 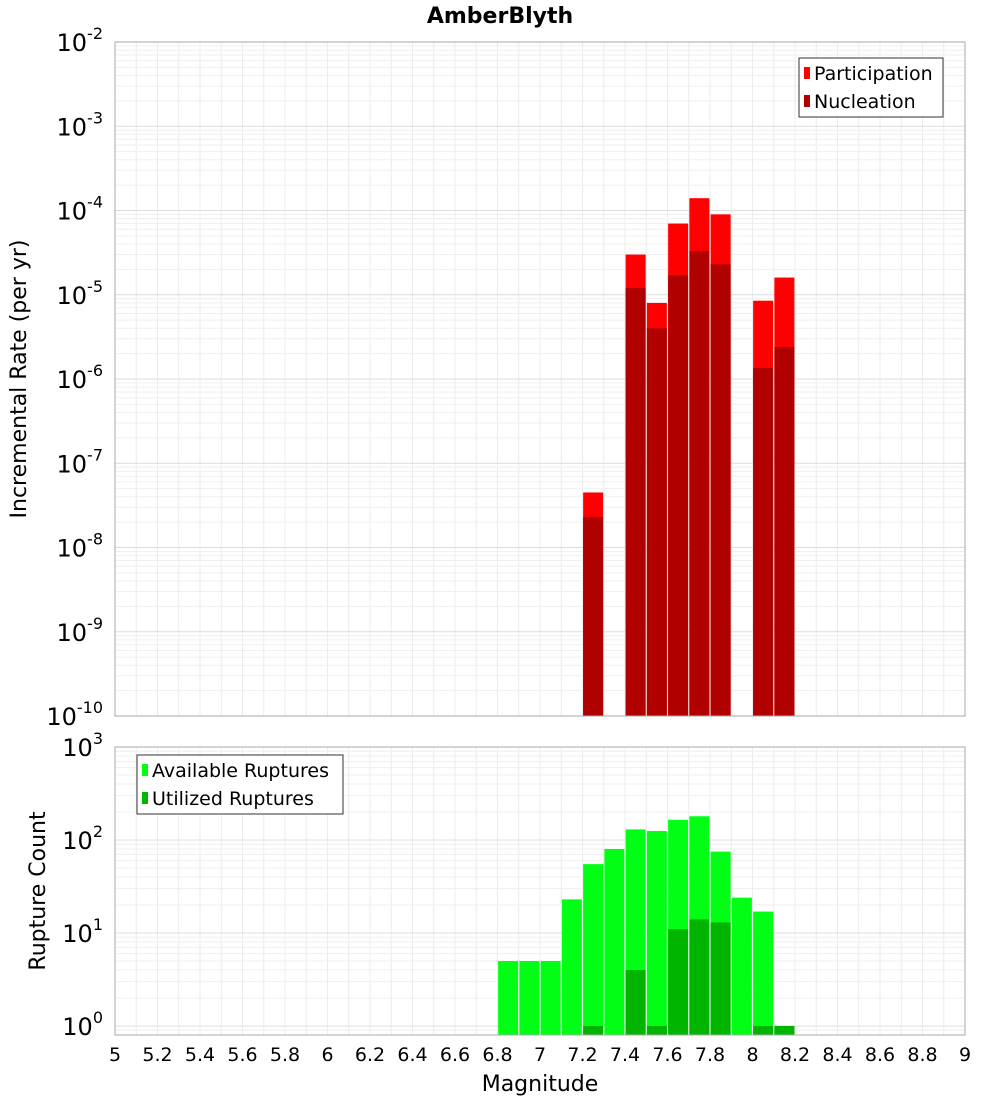 I want to click on y-tick-exponent: -6, so click(x=95, y=370).